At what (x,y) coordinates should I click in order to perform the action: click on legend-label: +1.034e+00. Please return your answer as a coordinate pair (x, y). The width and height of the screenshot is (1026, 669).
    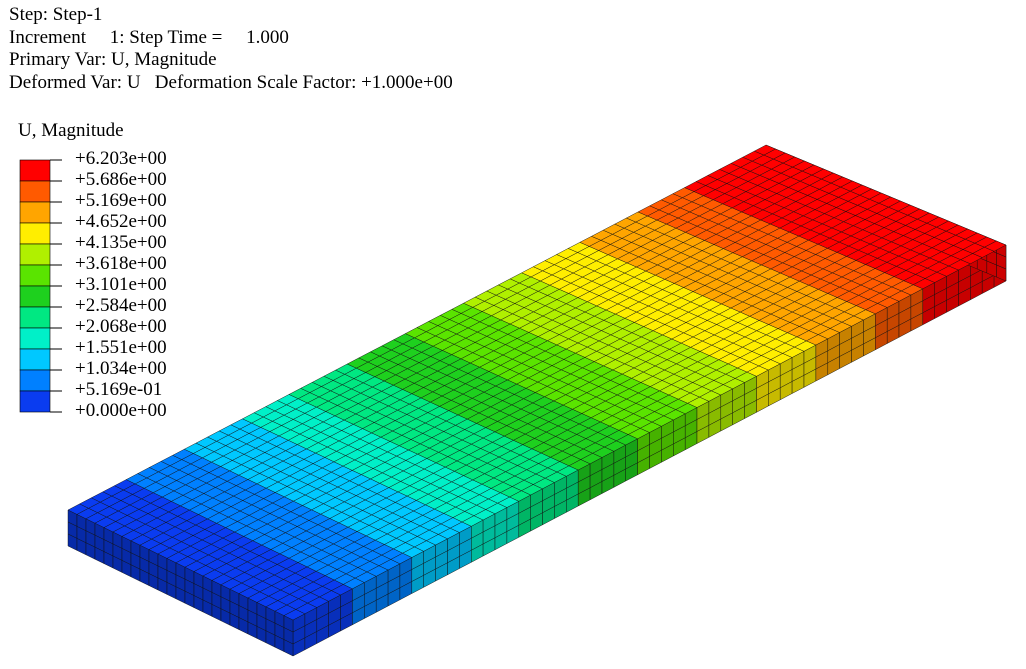
    Looking at the image, I should click on (121, 368).